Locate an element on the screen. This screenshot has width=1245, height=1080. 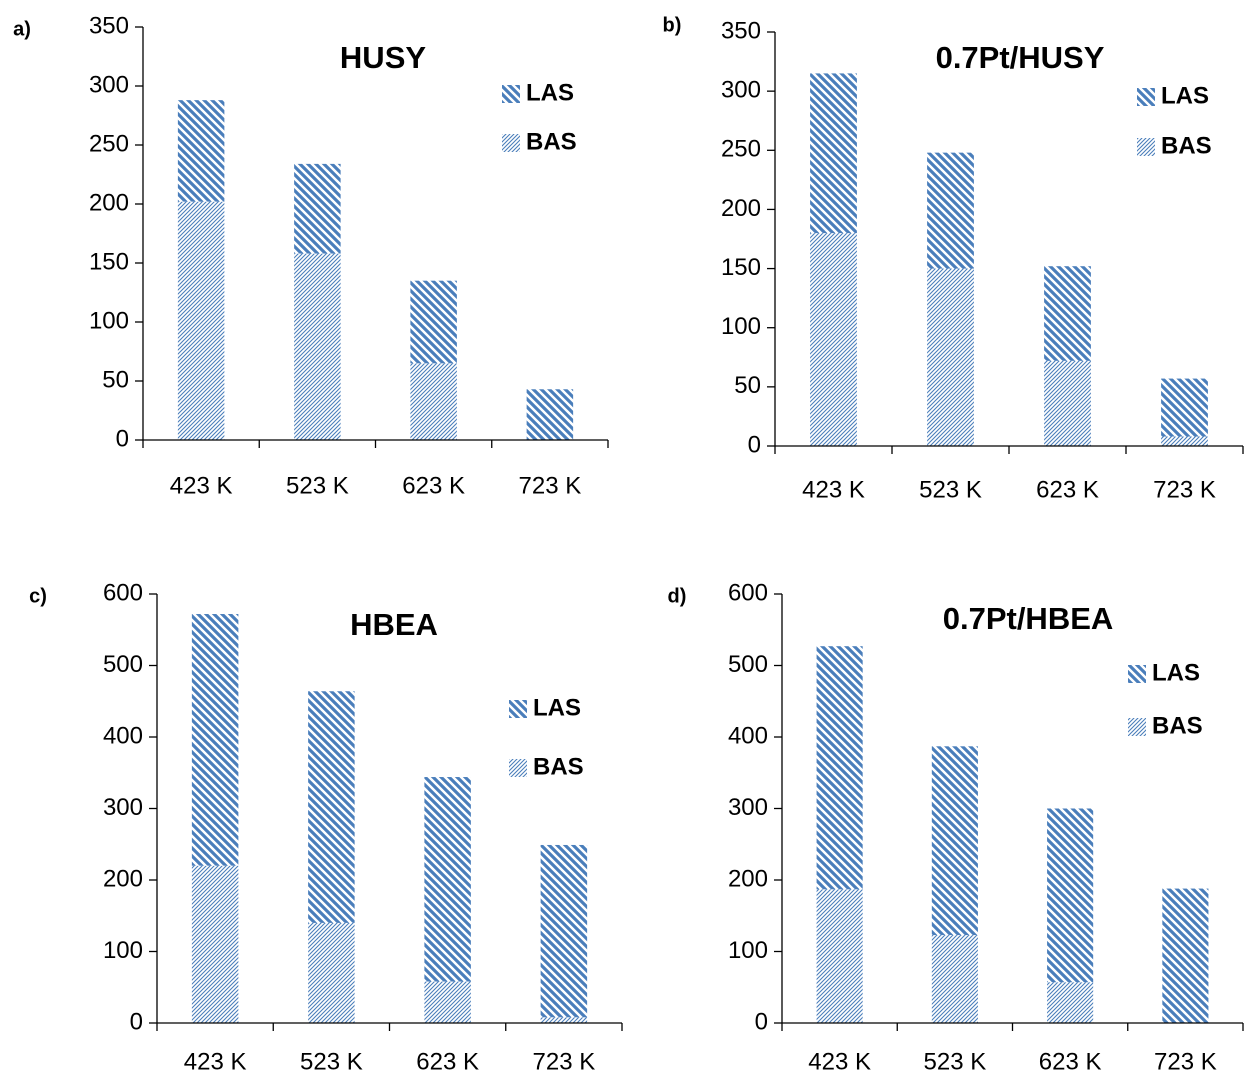
panel-label: a) is located at coordinates (22, 29).